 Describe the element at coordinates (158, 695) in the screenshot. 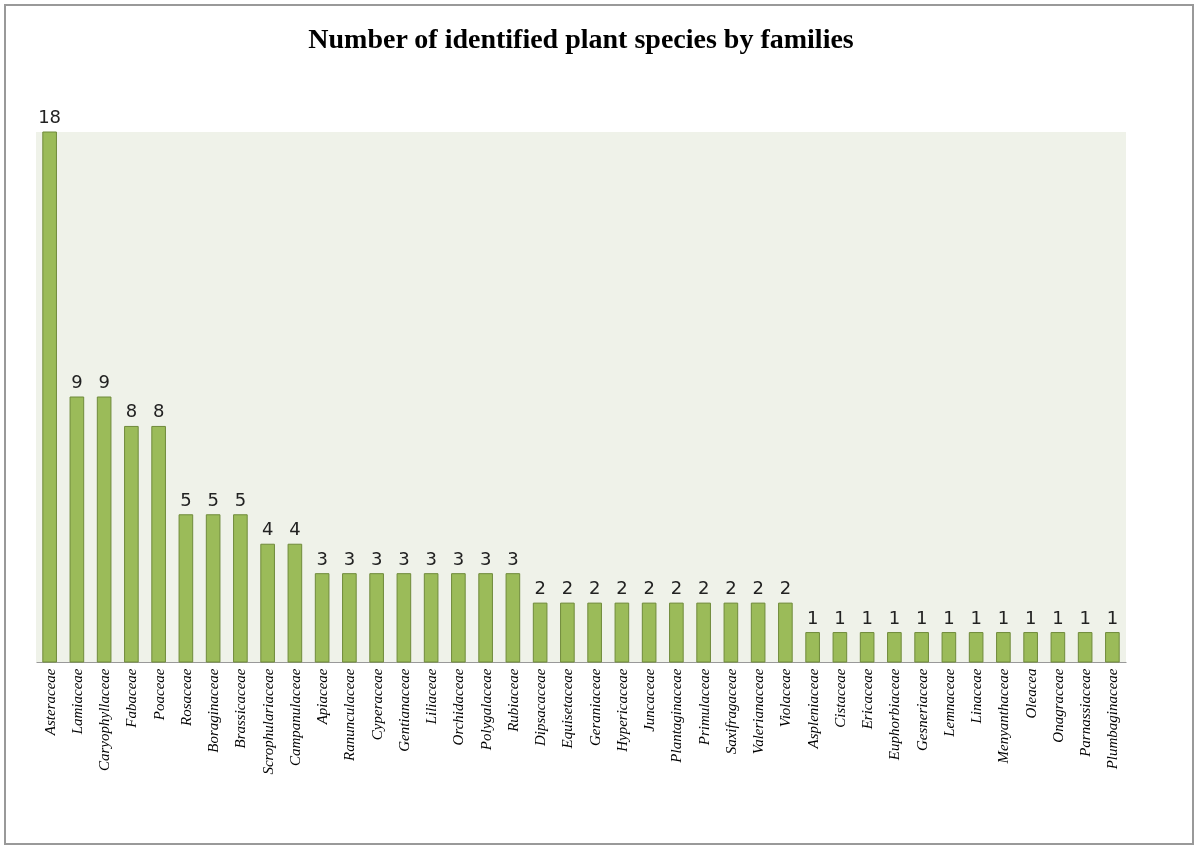

I see `x-tick-label: Poaceae` at that location.